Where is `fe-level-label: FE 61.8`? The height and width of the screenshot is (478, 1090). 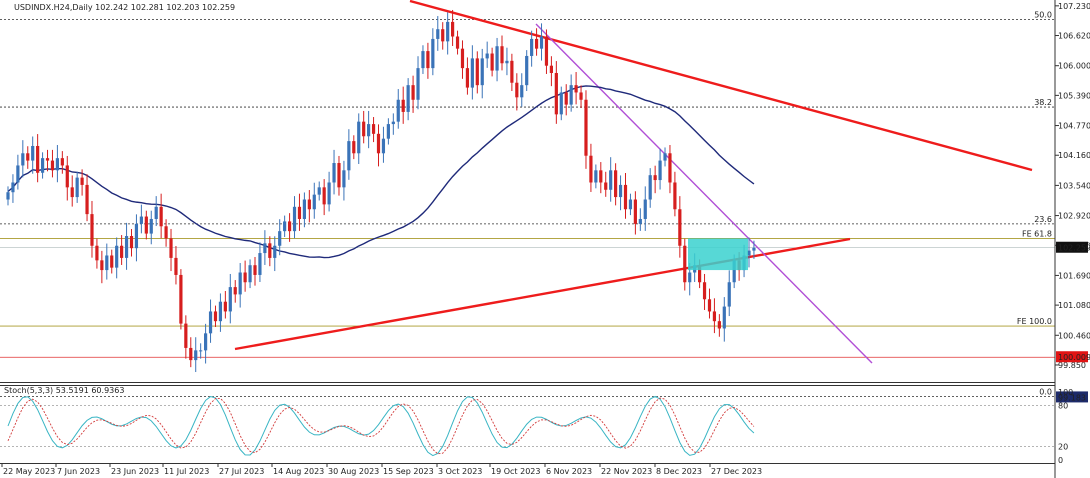 fe-level-label: FE 61.8 is located at coordinates (1037, 233).